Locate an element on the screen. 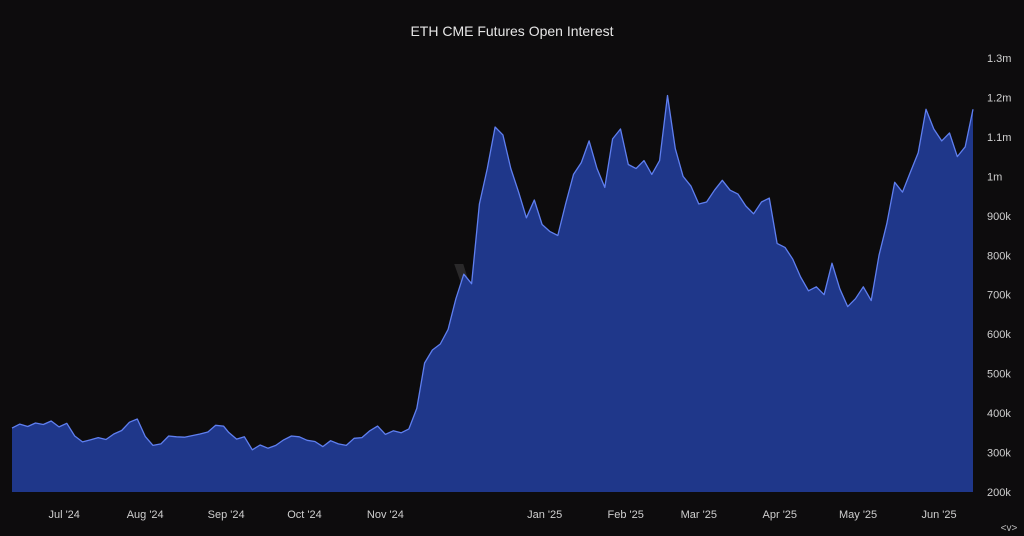 This screenshot has height=536, width=1024. y-tick-label: 200k is located at coordinates (999, 493).